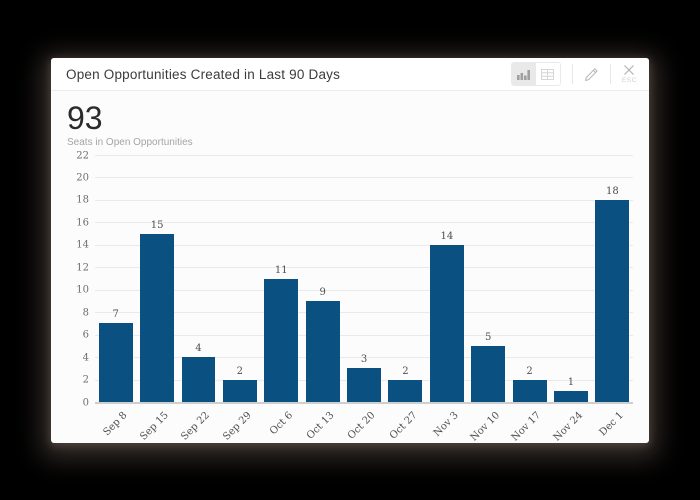  I want to click on x-axis-cell: Sep 15, so click(156, 422).